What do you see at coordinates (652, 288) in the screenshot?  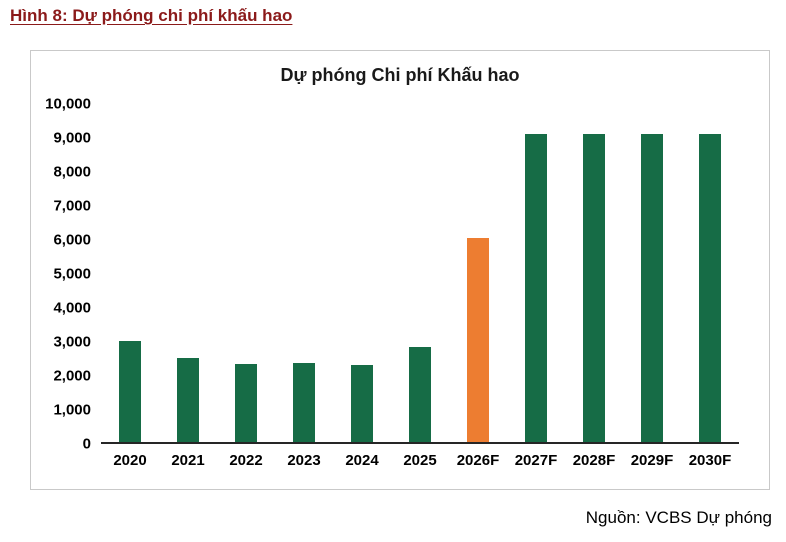 I see `bar-2029F` at bounding box center [652, 288].